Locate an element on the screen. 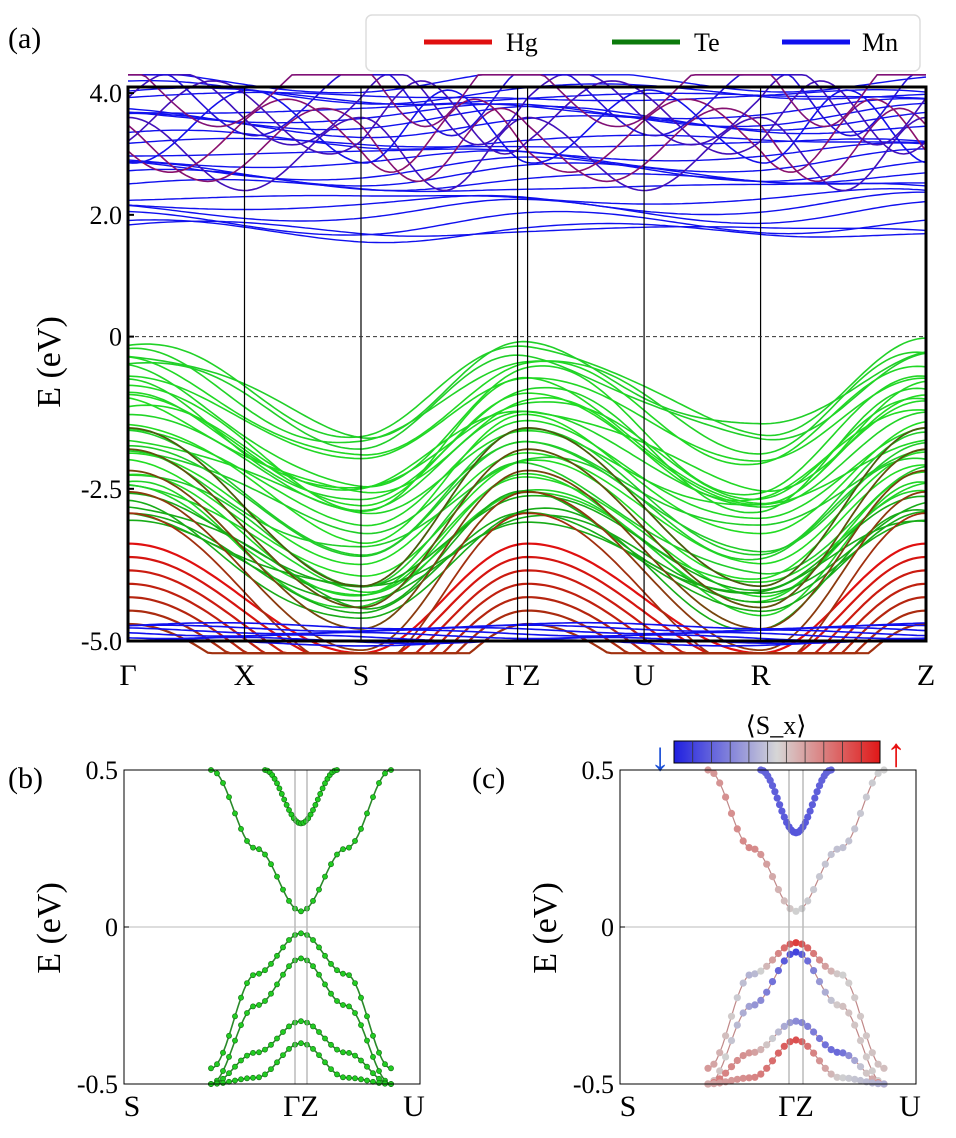 The image size is (956, 1138). colorbar-gradient is located at coordinates (777, 752).